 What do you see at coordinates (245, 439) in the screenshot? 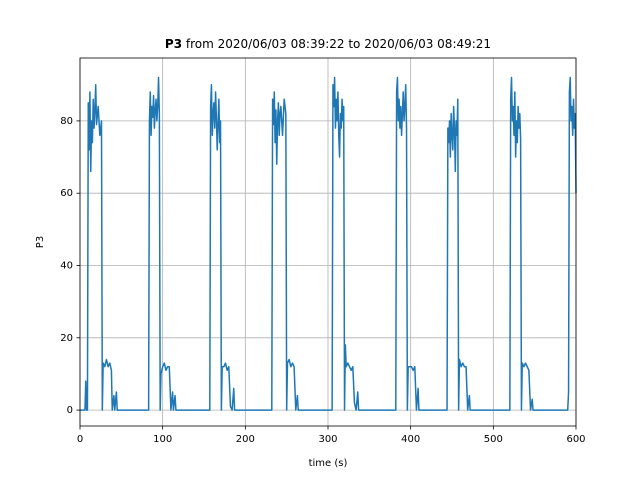
I see `x-tick-label: 200` at bounding box center [245, 439].